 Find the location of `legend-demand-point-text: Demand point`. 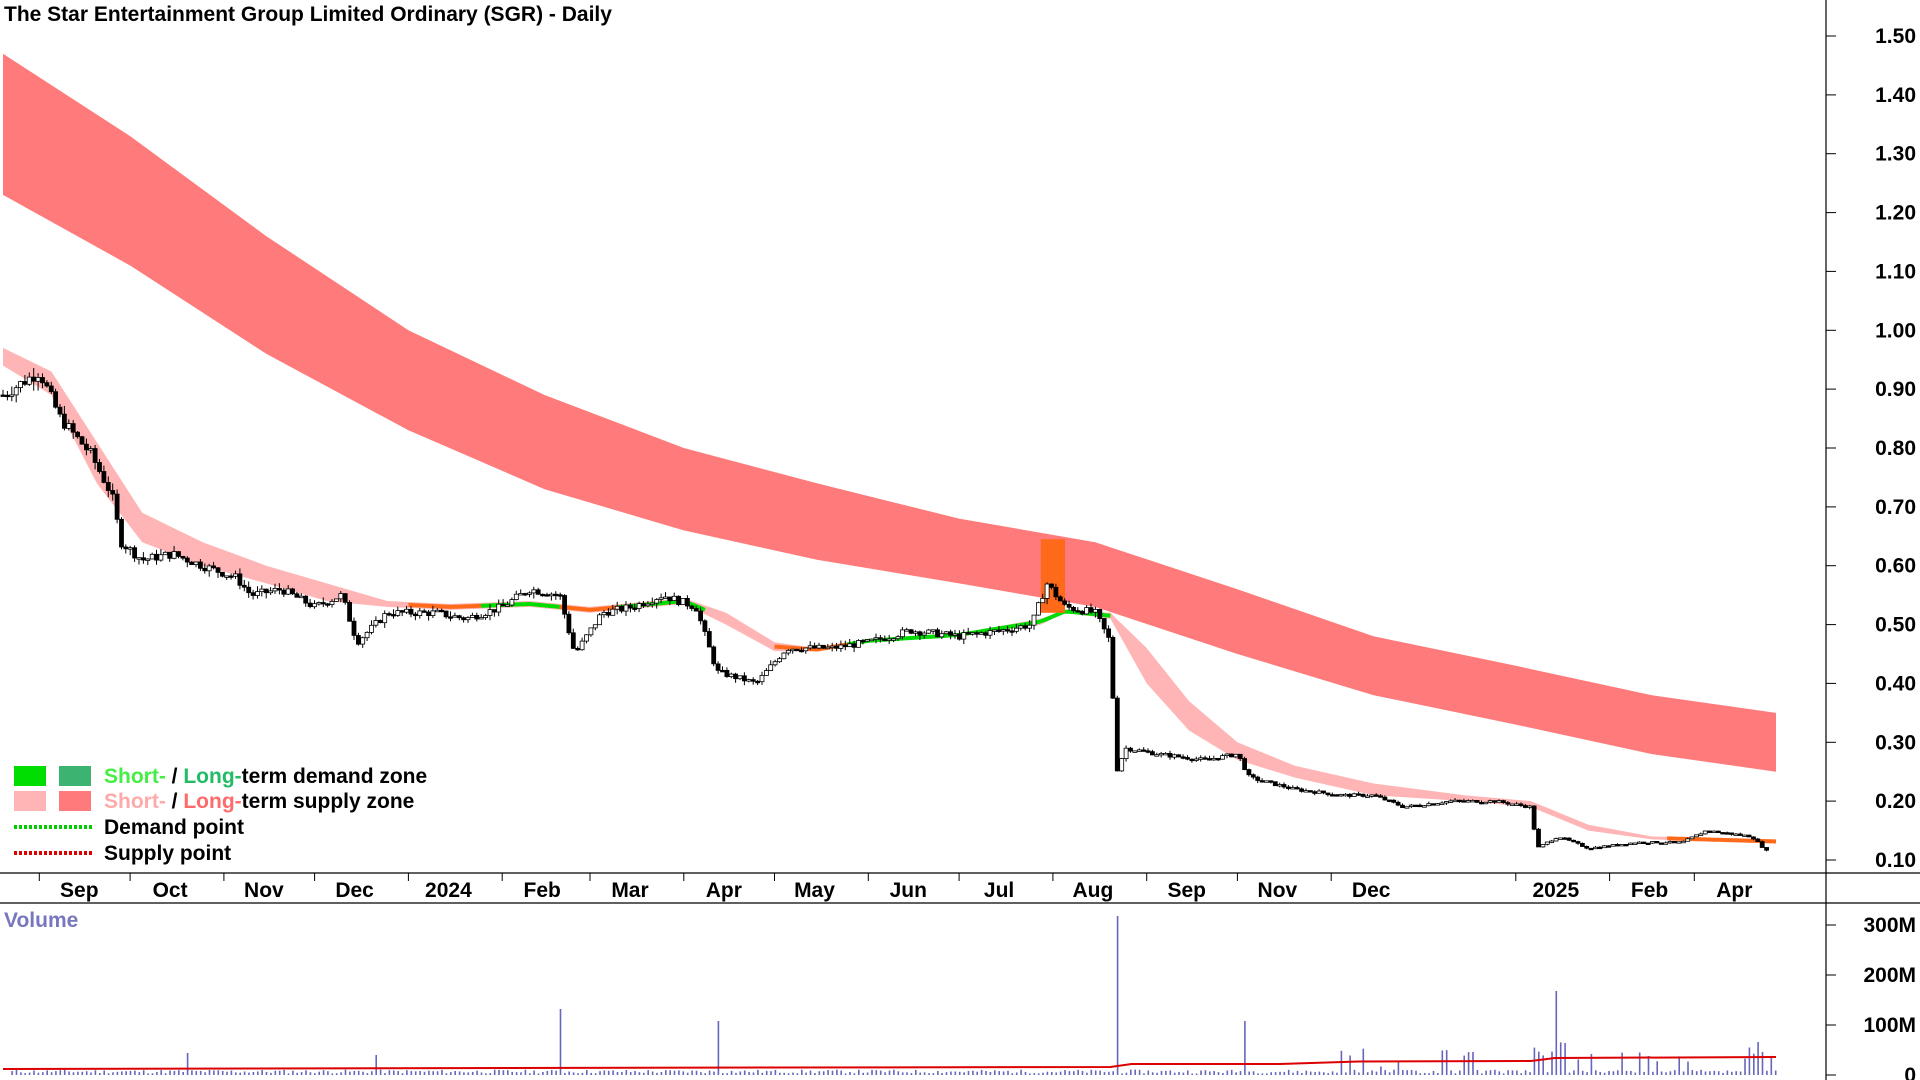

legend-demand-point-text: Demand point is located at coordinates (174, 827).